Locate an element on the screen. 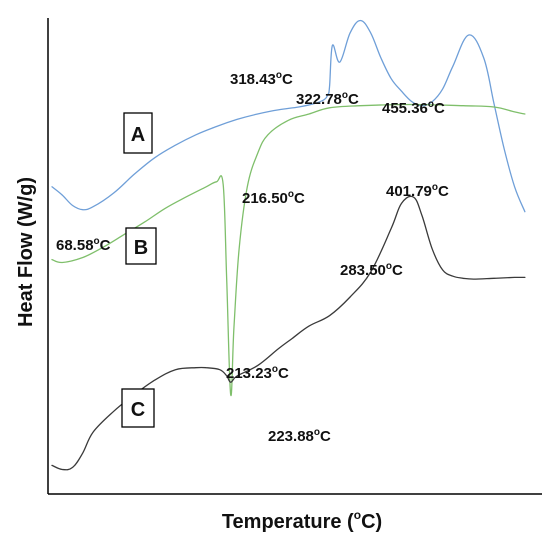 The image size is (550, 544). series-b-label: B is located at coordinates (141, 248).